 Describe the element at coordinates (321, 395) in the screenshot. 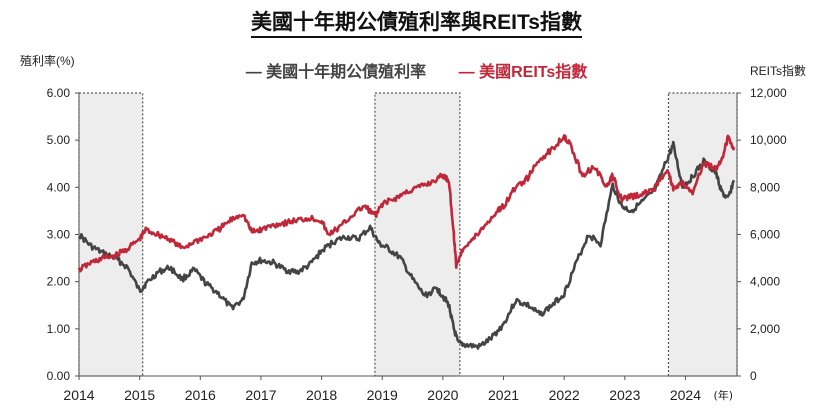

I see `x-tick-label: 2018` at that location.